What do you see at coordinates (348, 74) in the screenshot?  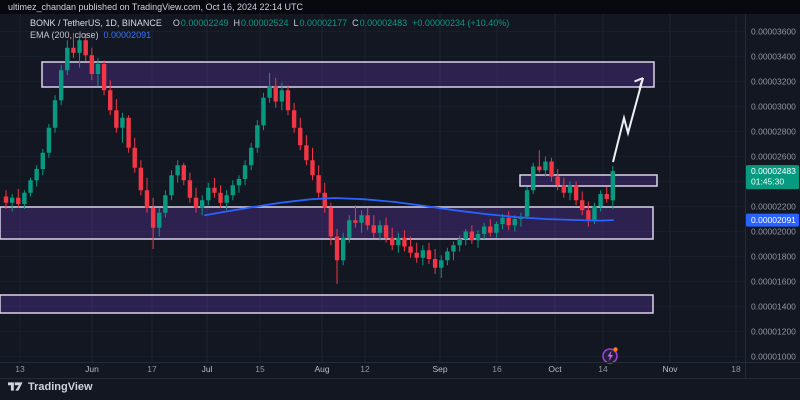 I see `upper-resistance-zone` at bounding box center [348, 74].